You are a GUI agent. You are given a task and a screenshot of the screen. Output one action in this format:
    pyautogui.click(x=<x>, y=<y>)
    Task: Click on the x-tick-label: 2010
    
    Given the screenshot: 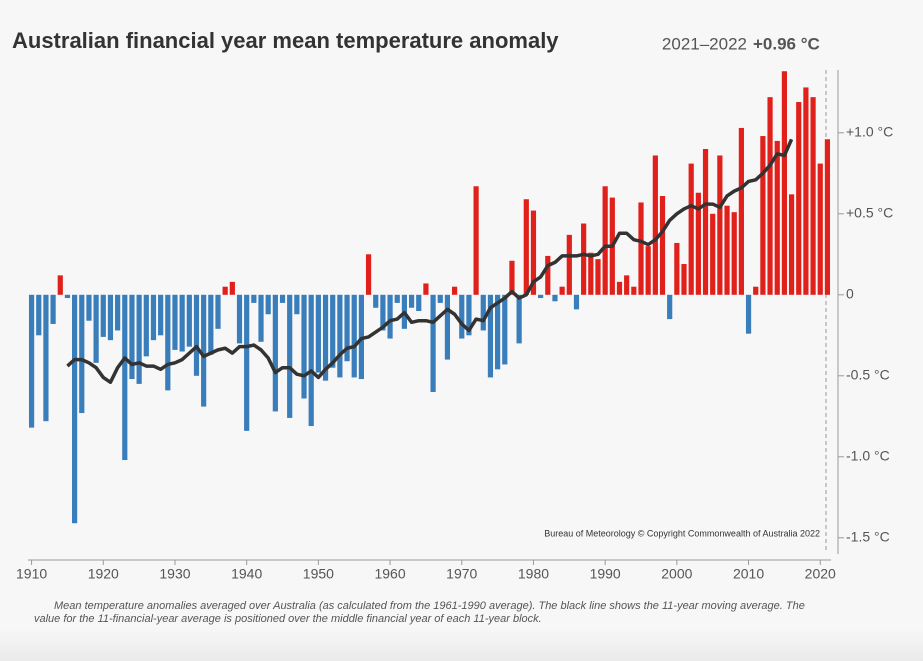 What is the action you would take?
    pyautogui.click(x=748, y=574)
    